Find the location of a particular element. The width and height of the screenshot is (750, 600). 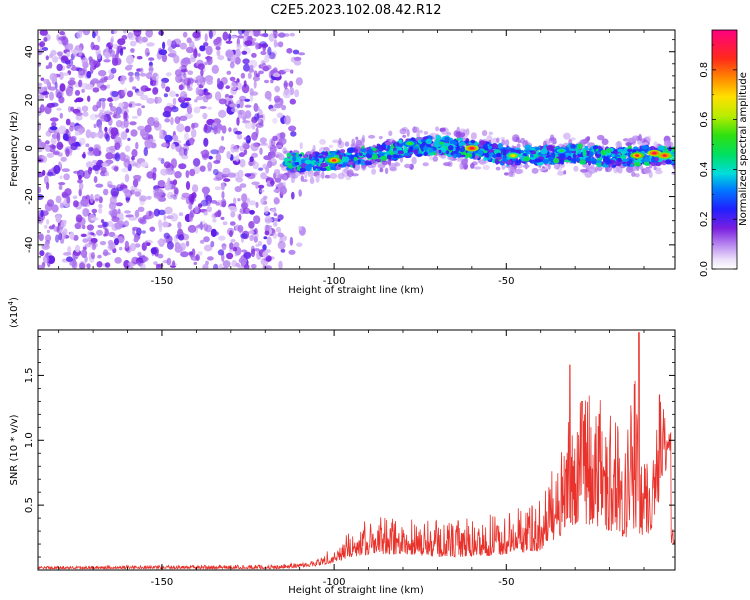

snr-x-tick-label: -100 is located at coordinates (334, 582).